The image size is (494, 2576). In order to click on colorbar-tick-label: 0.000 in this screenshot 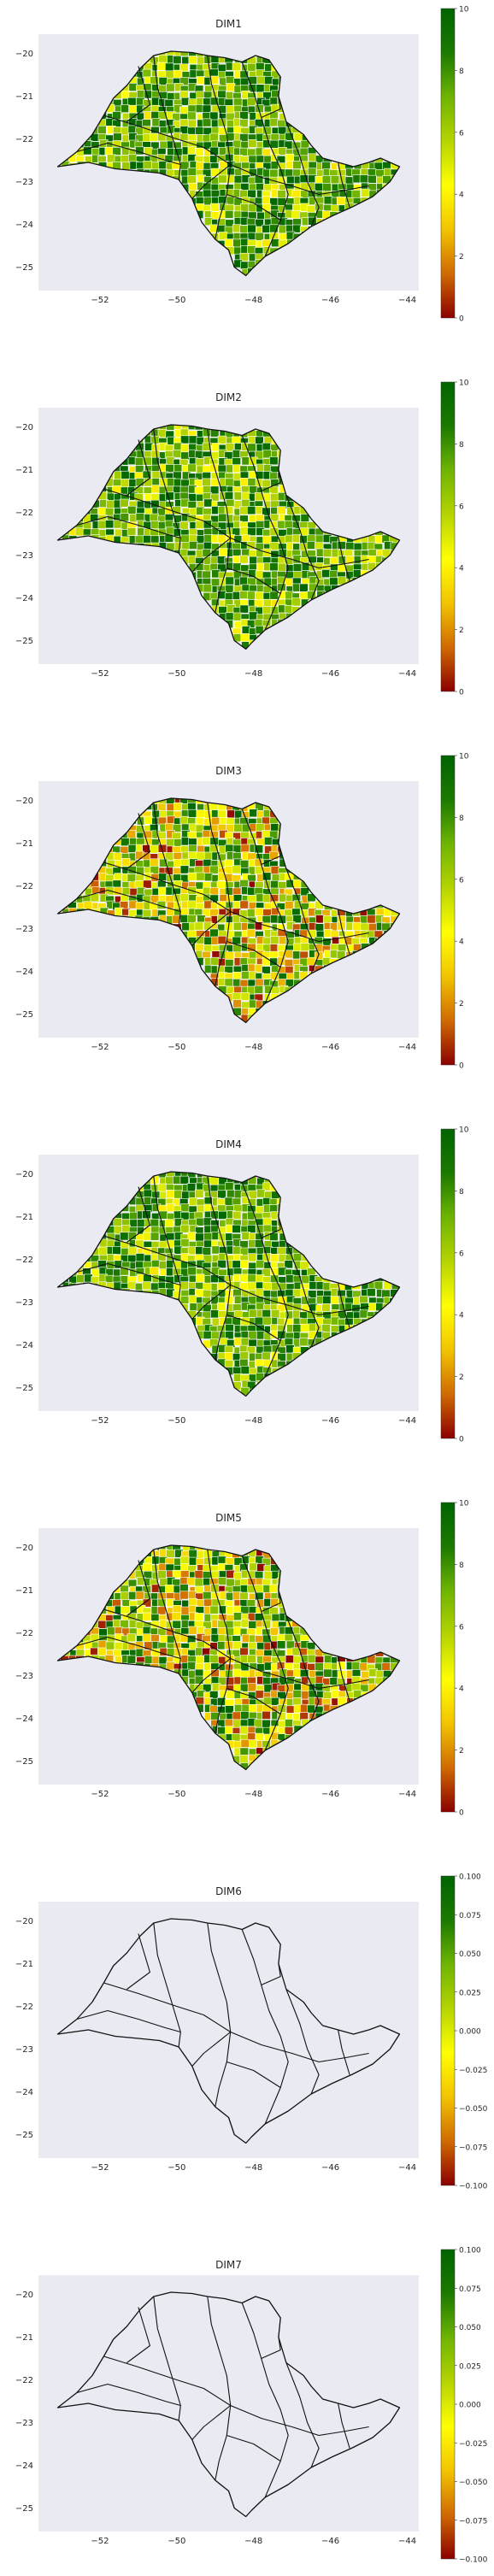, I will do `click(470, 2032)`.